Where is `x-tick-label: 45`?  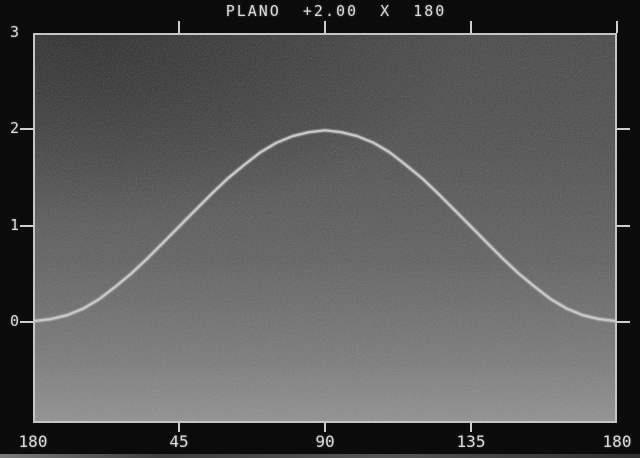
x-tick-label: 45 is located at coordinates (179, 441).